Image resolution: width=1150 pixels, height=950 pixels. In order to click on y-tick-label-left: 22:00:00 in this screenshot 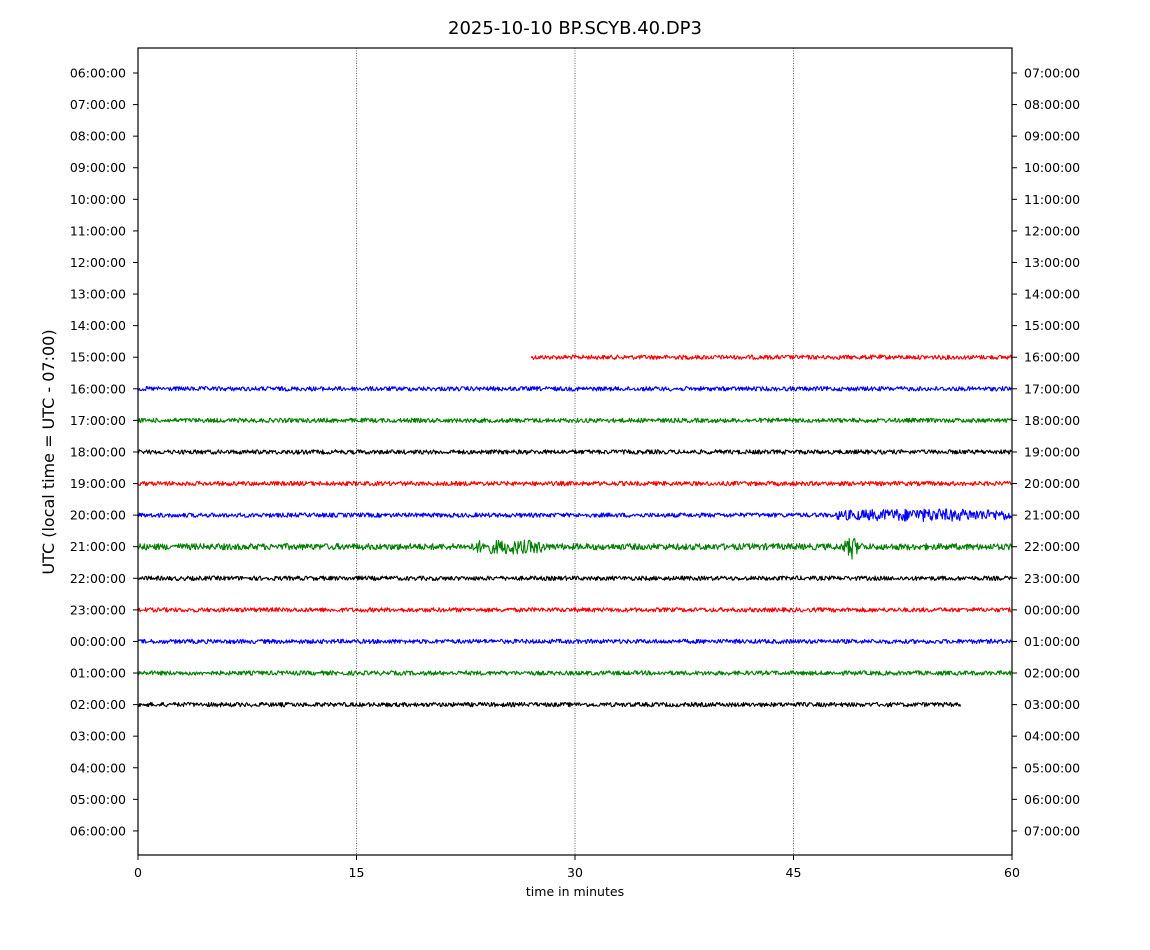, I will do `click(98, 578)`.